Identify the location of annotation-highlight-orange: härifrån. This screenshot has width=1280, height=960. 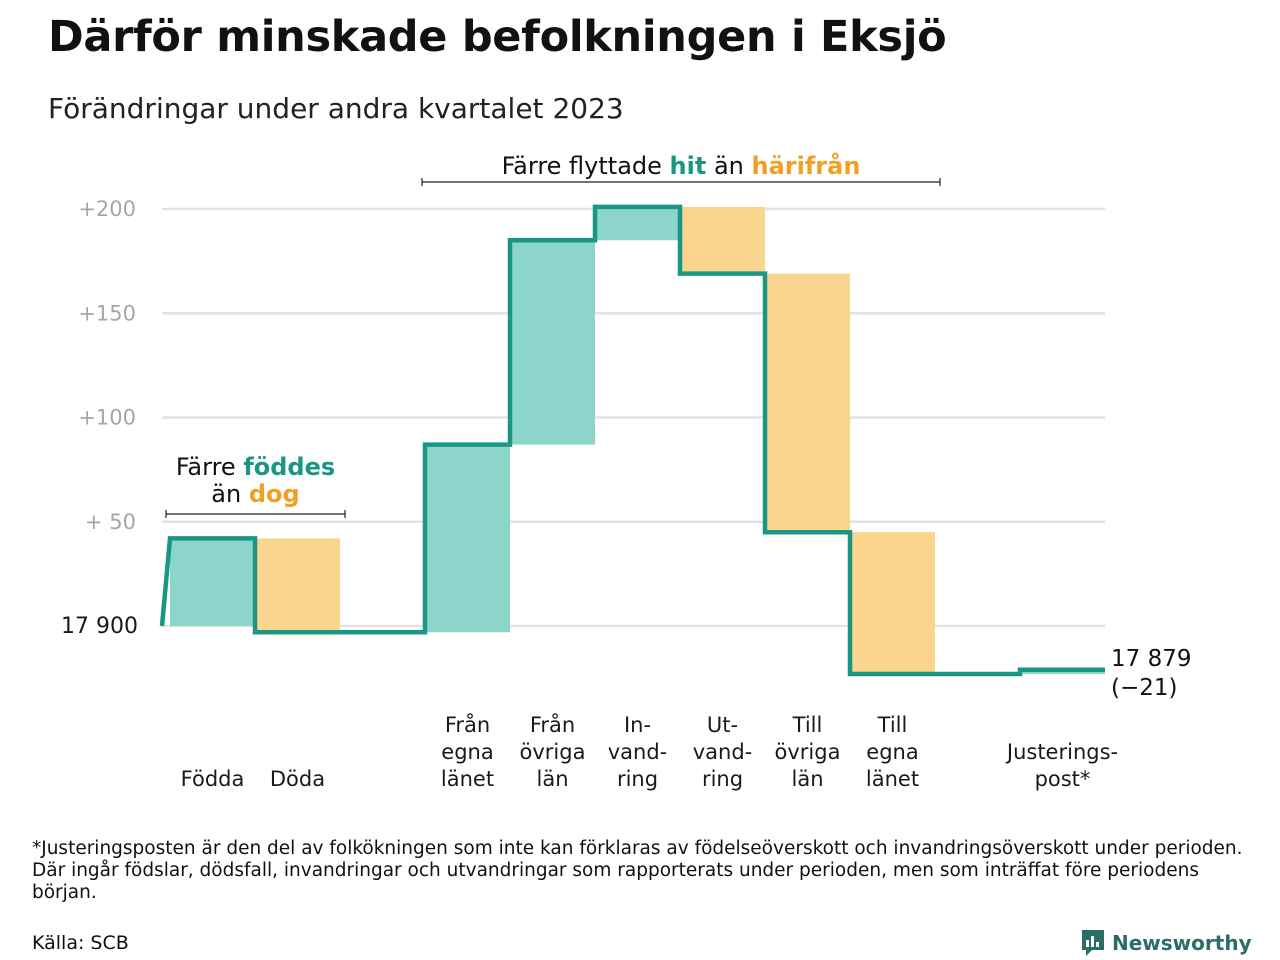
(806, 165).